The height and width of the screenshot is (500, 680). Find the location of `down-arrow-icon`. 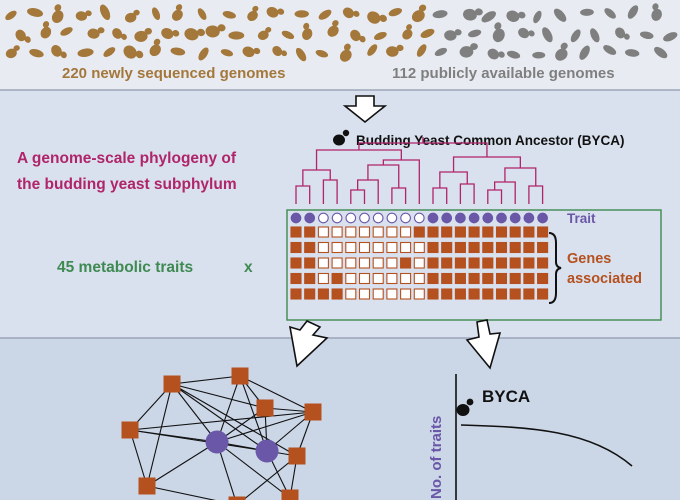

down-arrow-icon is located at coordinates (365, 109).